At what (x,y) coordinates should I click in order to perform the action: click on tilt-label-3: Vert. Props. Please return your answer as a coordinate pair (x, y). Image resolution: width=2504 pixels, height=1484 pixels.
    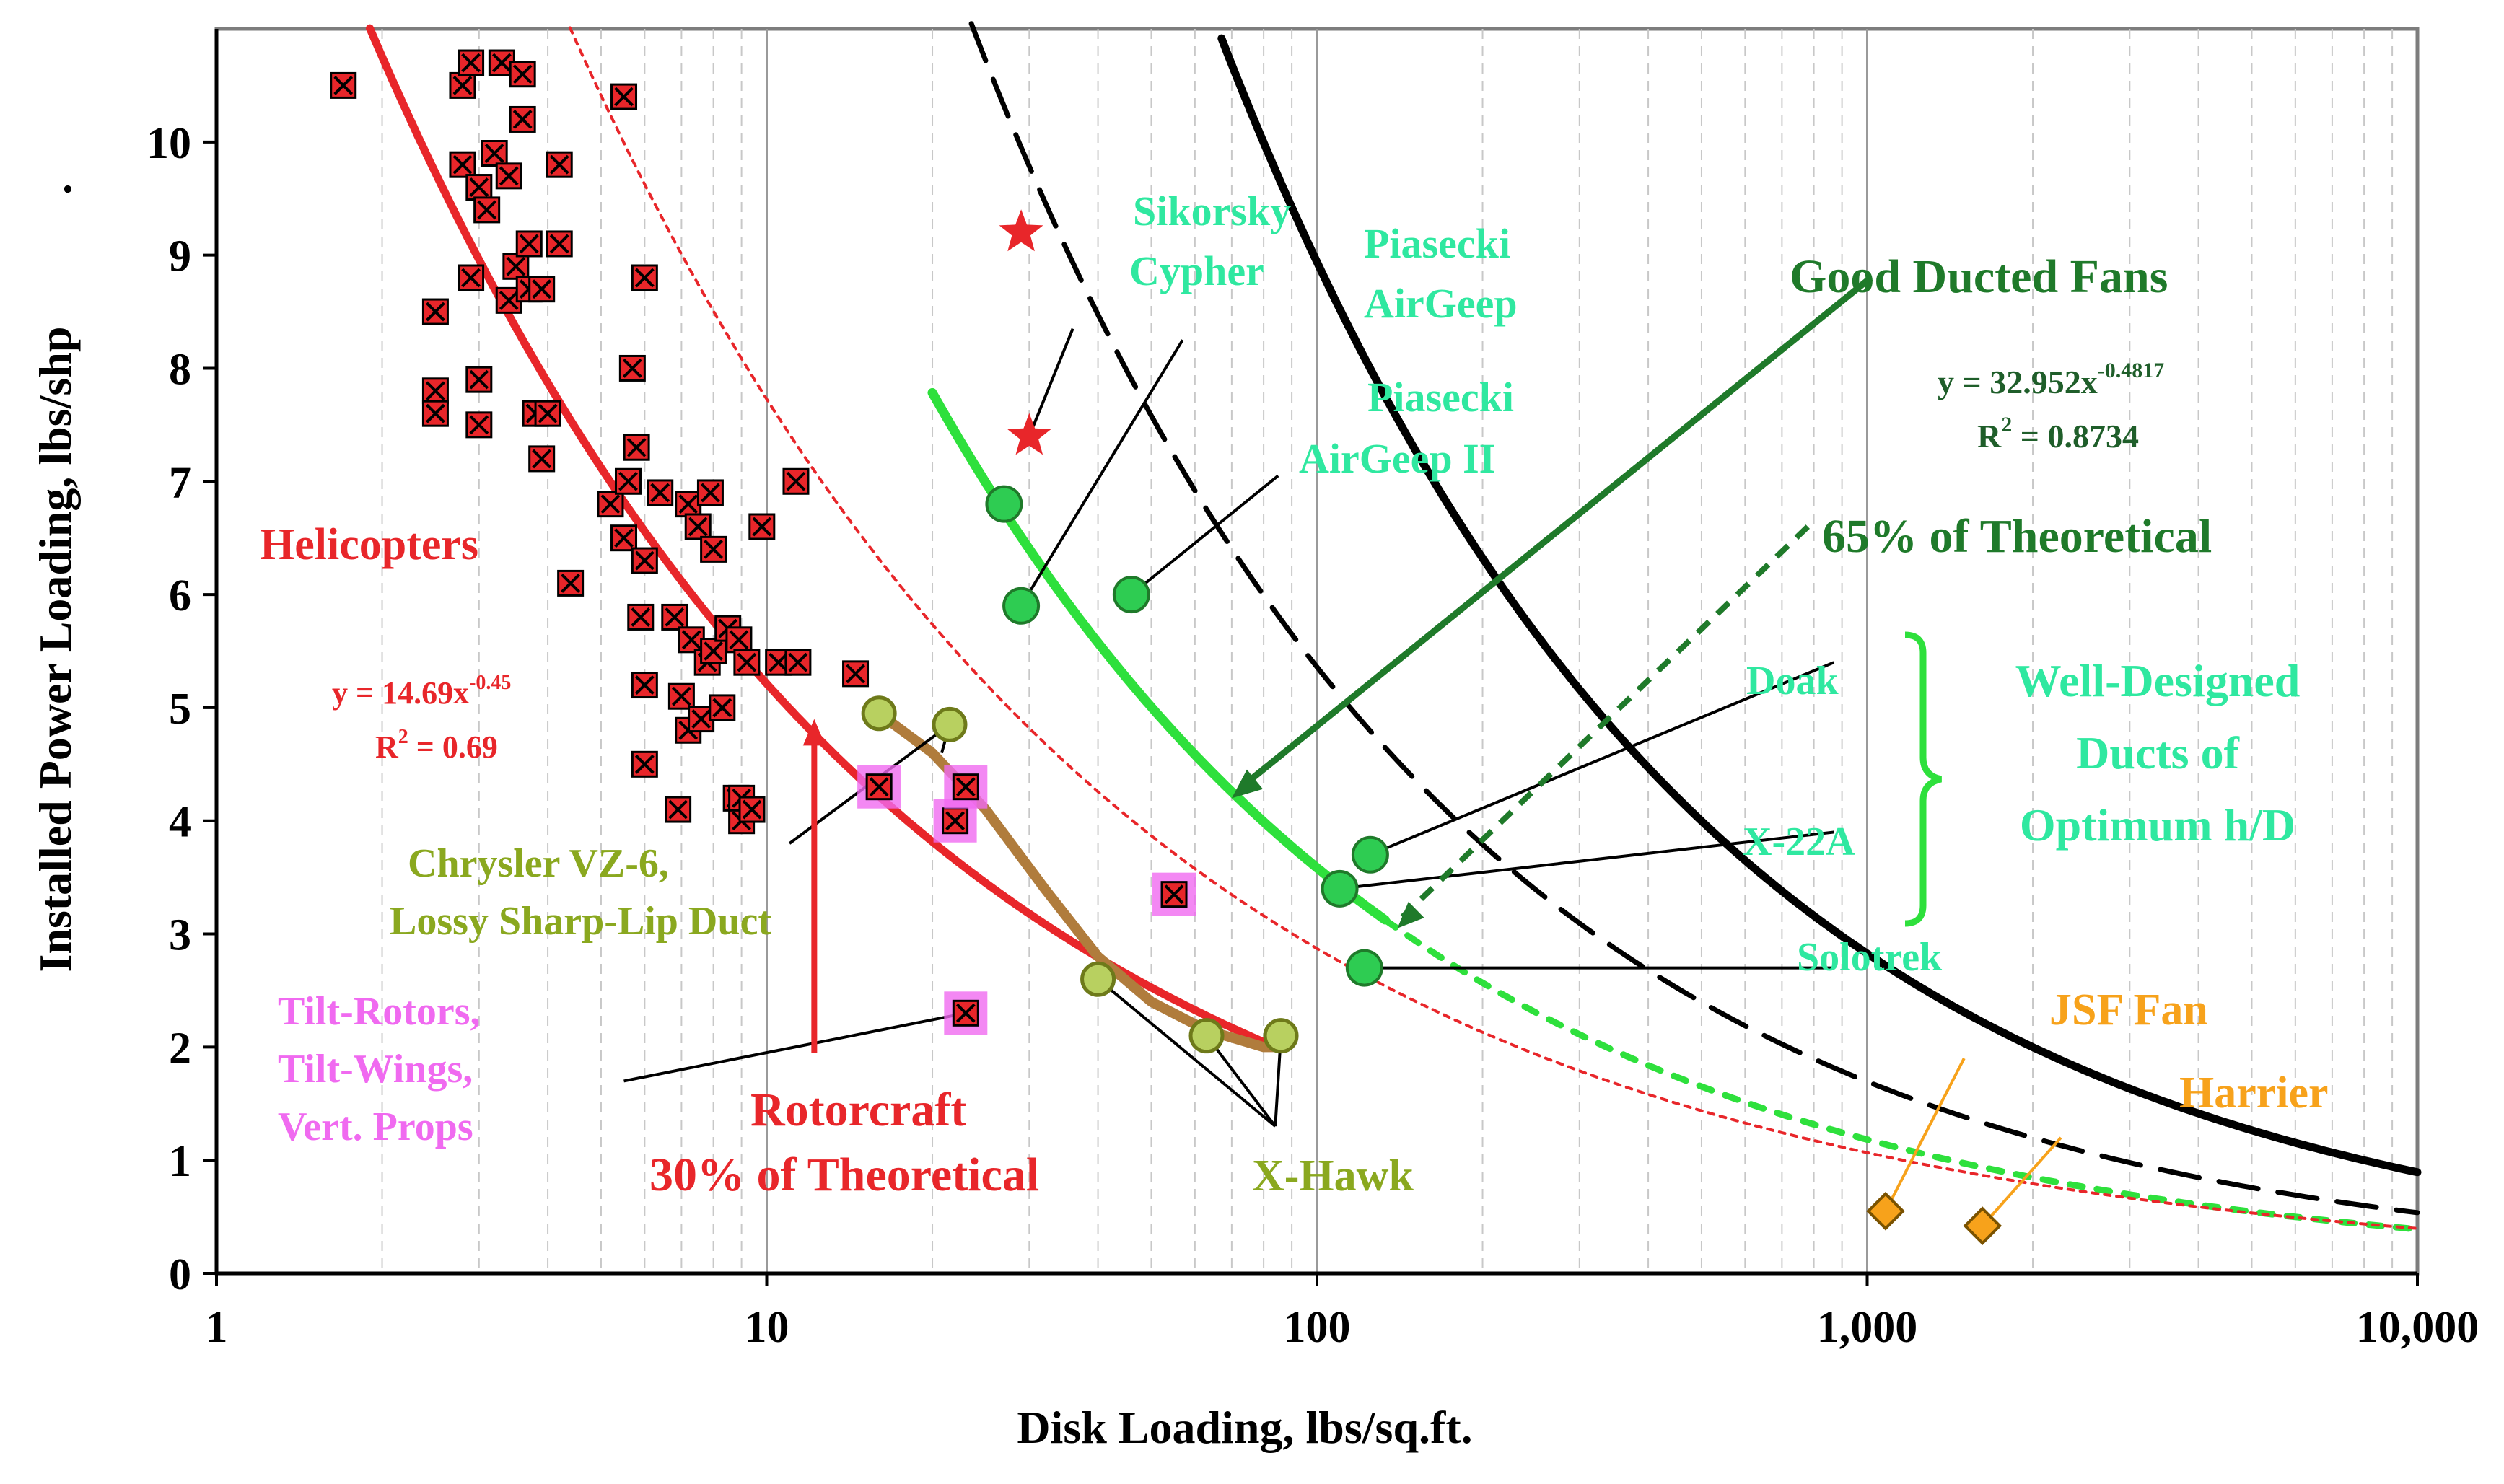
    Looking at the image, I should click on (375, 1127).